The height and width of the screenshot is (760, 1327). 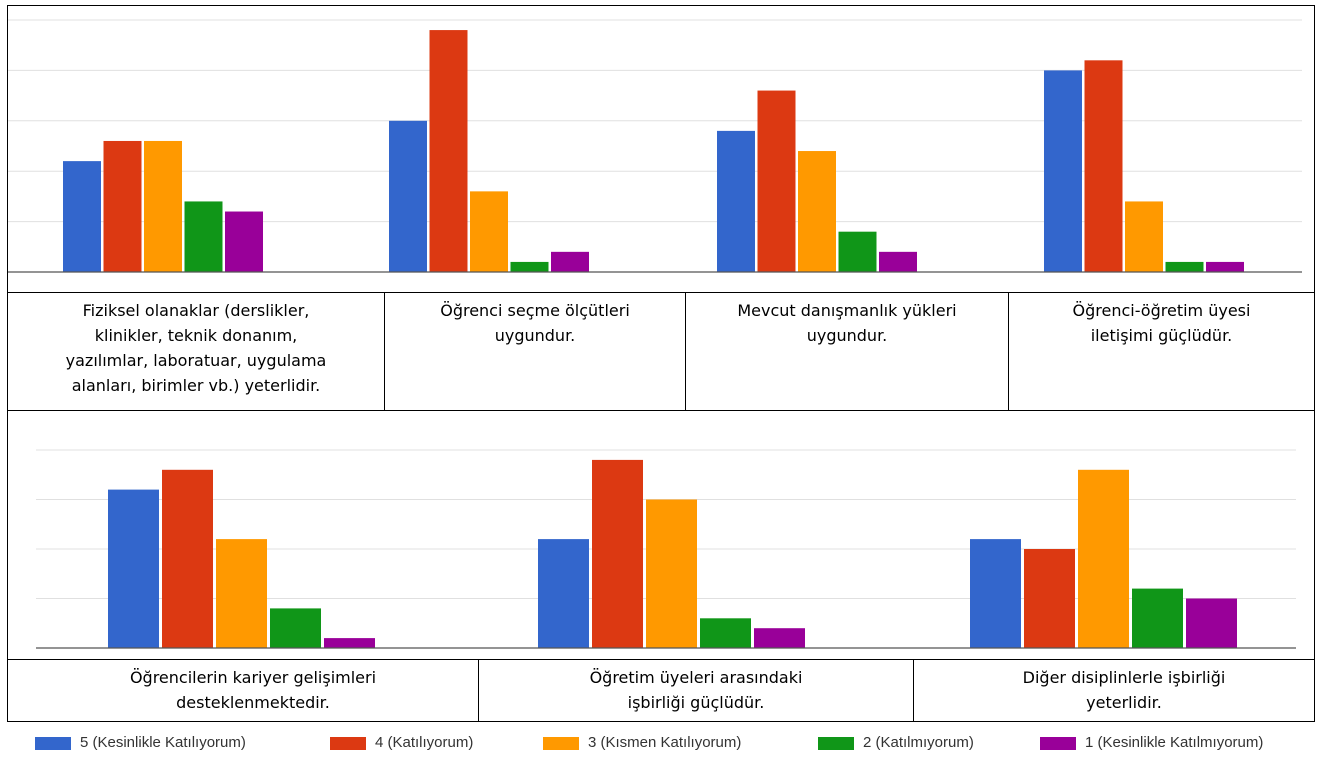 I want to click on top-bar-s4-c4, so click(x=1184, y=266).